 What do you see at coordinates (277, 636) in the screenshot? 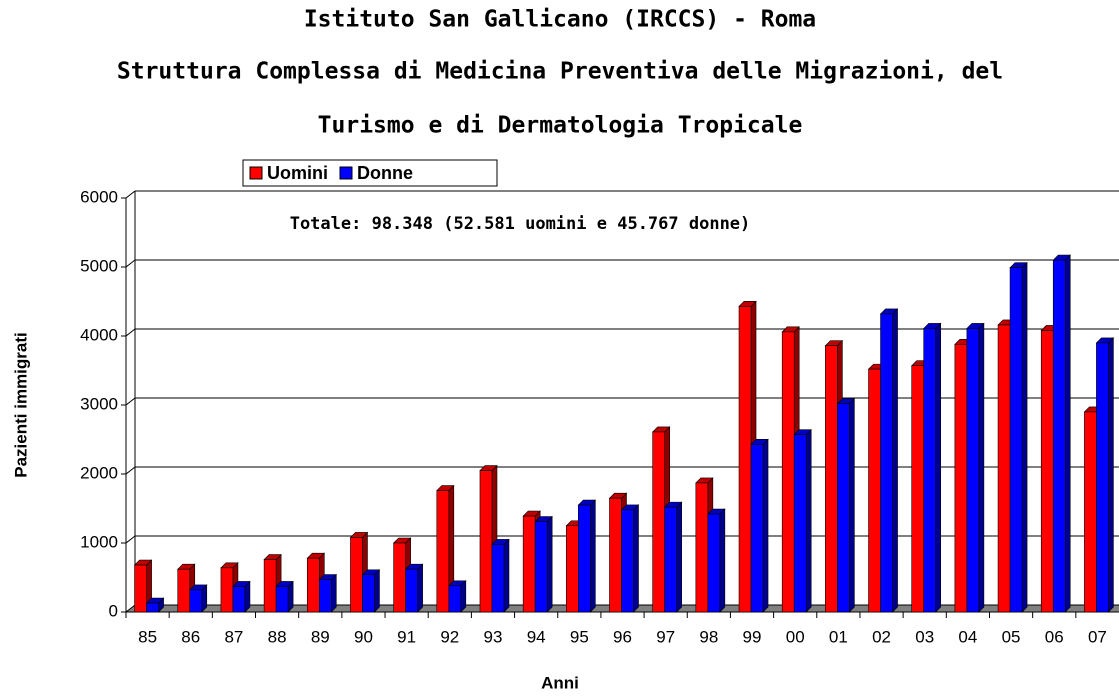
I see `x-tick-label: 88` at bounding box center [277, 636].